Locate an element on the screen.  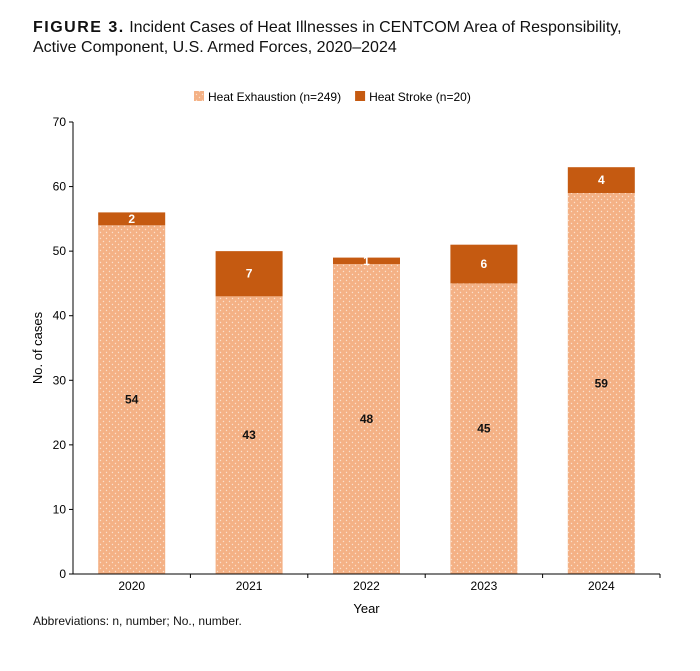
bar-heat-stroke-2022 is located at coordinates (366, 261).